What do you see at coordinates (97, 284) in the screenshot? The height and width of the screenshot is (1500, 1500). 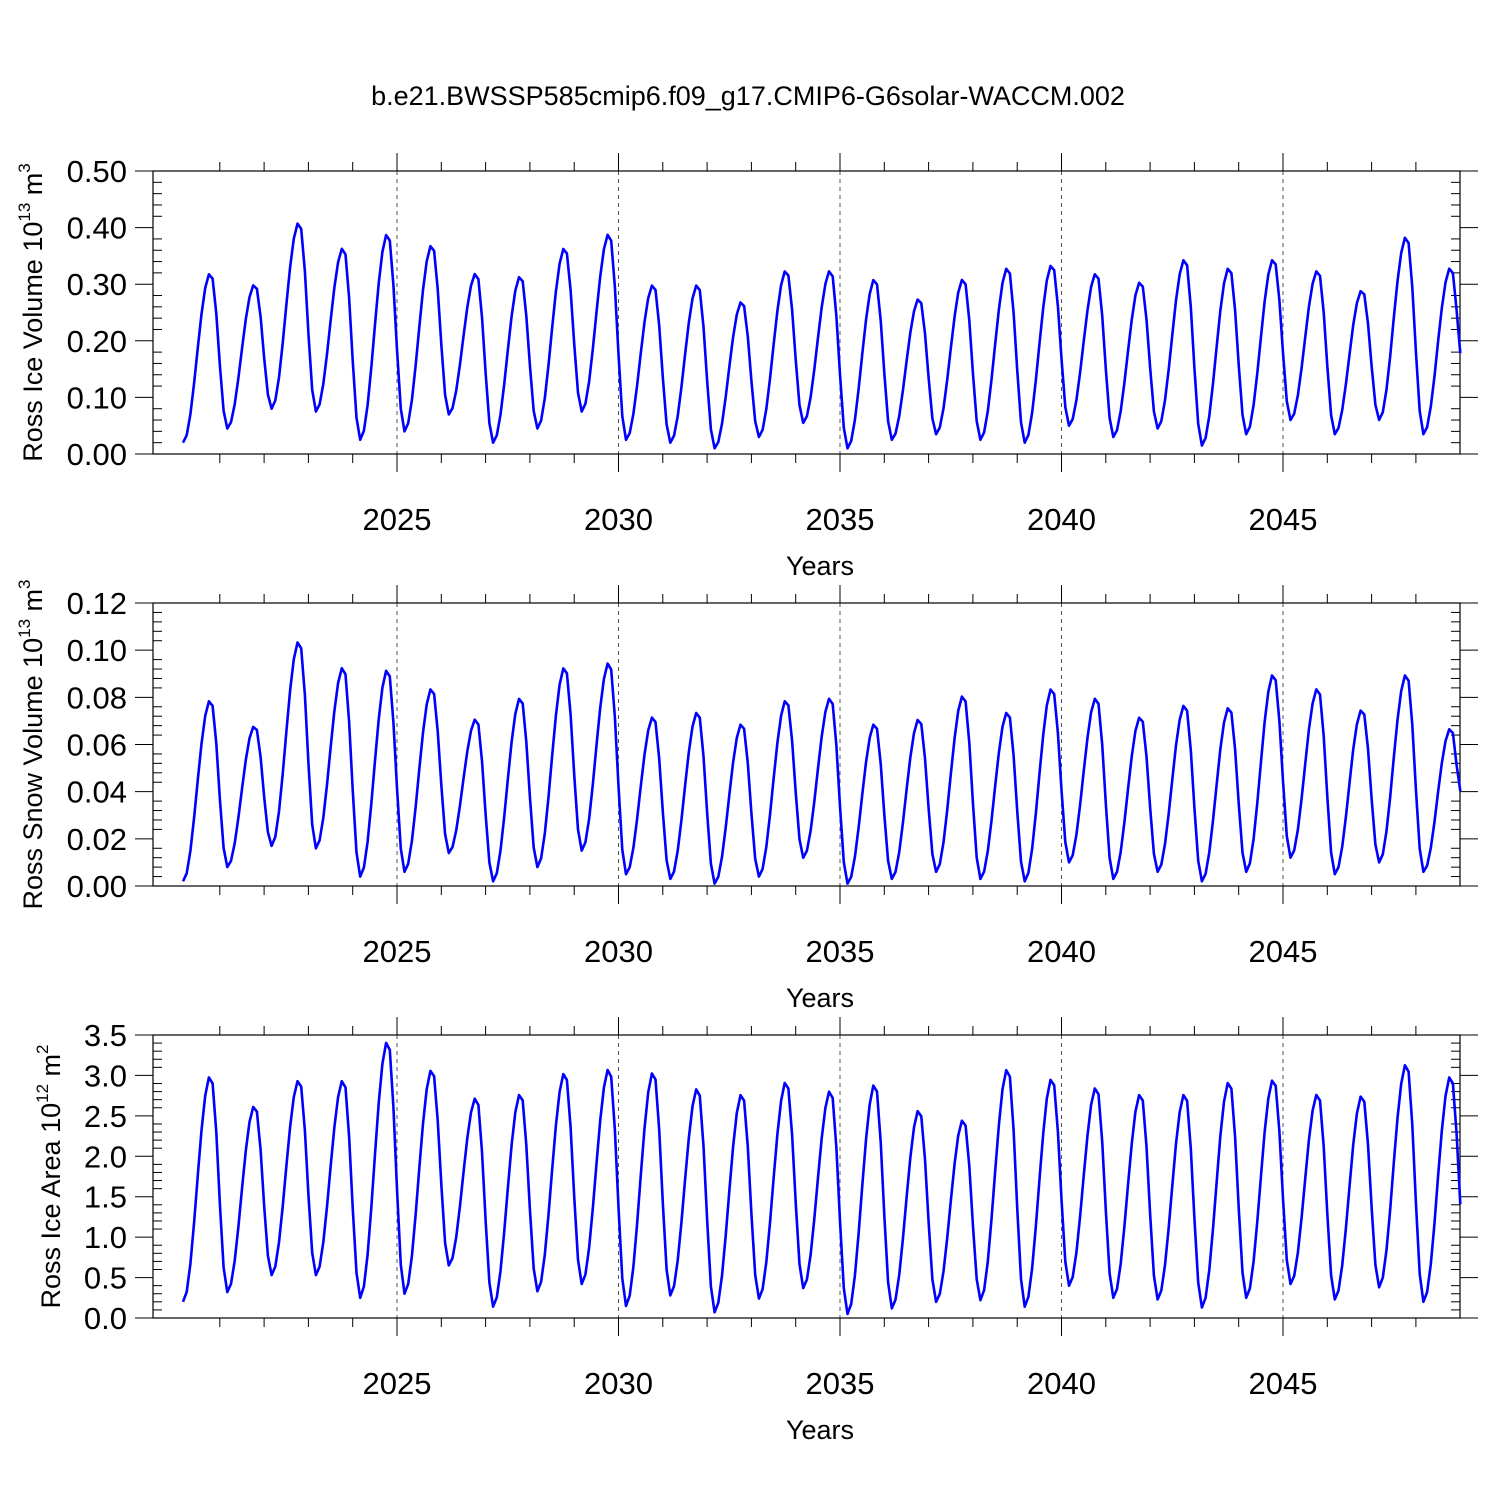 I see `y-tick-label: 0.30` at bounding box center [97, 284].